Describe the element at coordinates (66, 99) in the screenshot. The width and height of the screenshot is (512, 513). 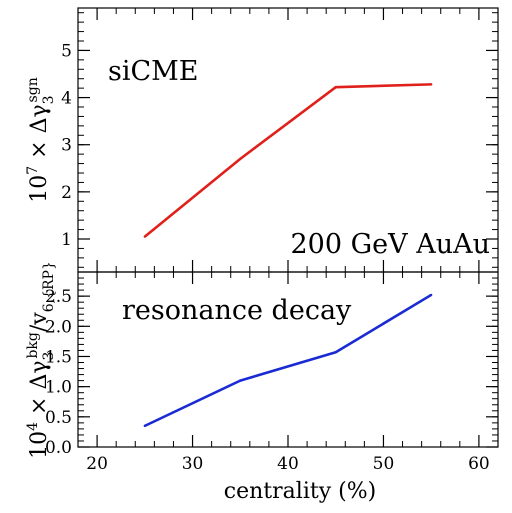
I see `top-y-tick-label: 4` at that location.